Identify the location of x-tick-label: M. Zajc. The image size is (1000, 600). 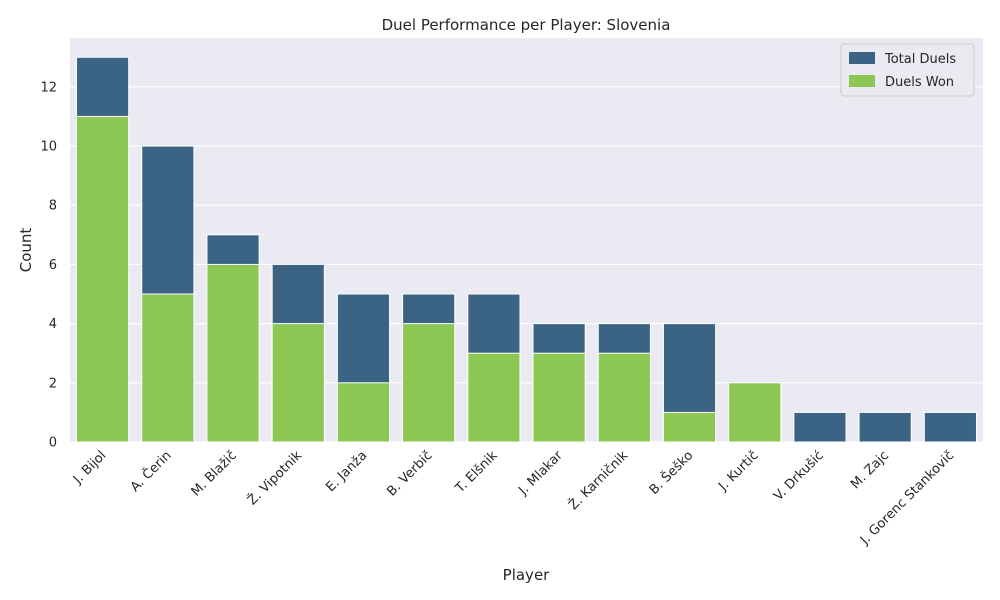
(870, 470).